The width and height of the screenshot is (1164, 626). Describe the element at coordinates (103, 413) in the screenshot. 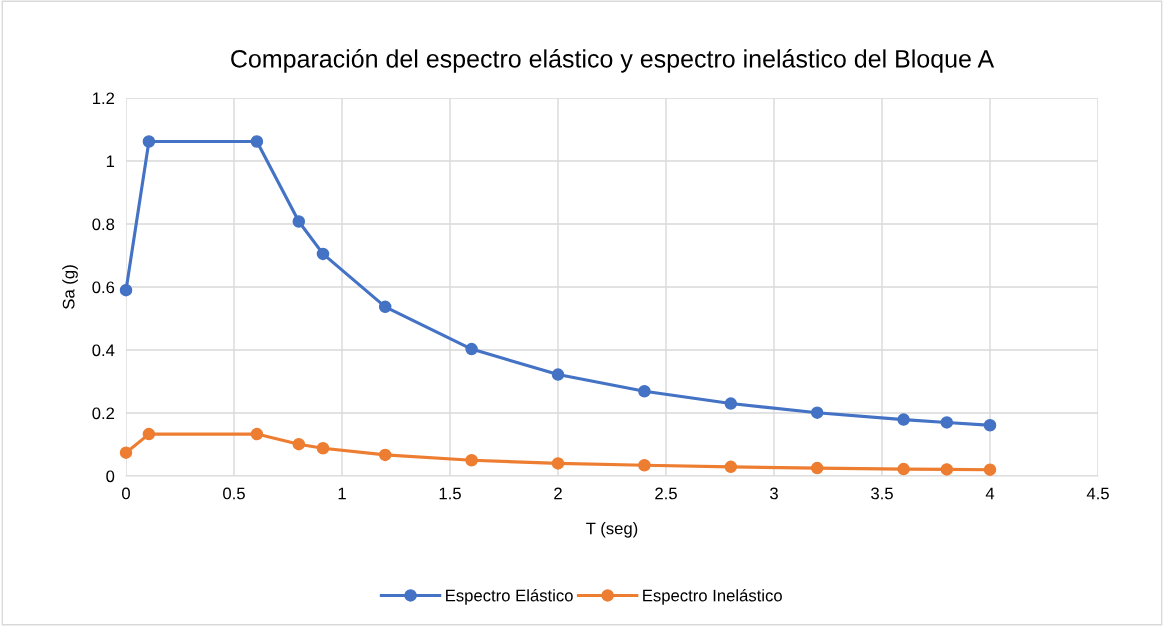

I see `y-tick-label: 0.2` at that location.